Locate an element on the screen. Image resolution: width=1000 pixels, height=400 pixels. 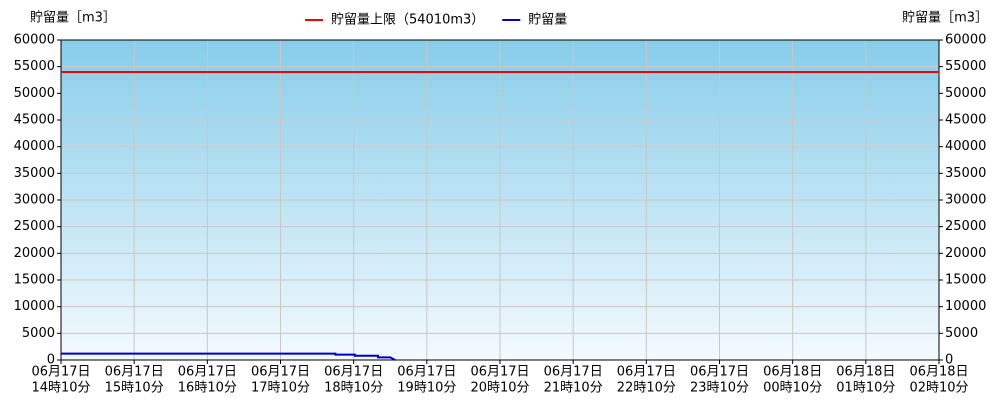
y-tick-label: 35000 is located at coordinates (34, 173).